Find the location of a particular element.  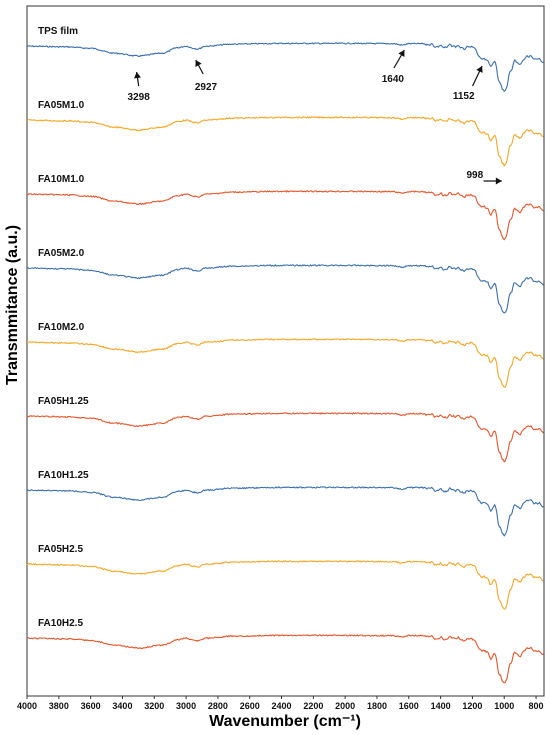

x-tick-label: 3800 is located at coordinates (59, 706).